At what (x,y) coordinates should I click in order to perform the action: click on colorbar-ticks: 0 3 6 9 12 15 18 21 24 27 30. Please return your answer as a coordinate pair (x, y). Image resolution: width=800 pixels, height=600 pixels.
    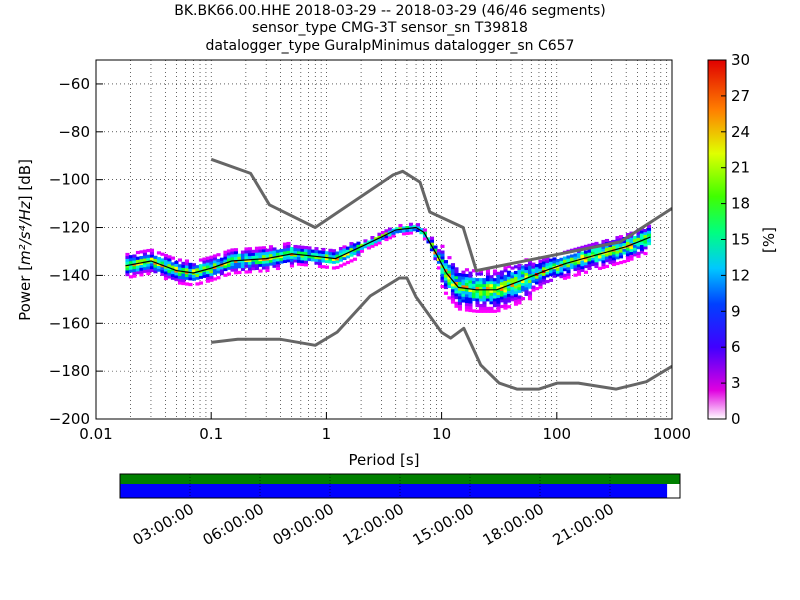
    Looking at the image, I should click on (735, 239).